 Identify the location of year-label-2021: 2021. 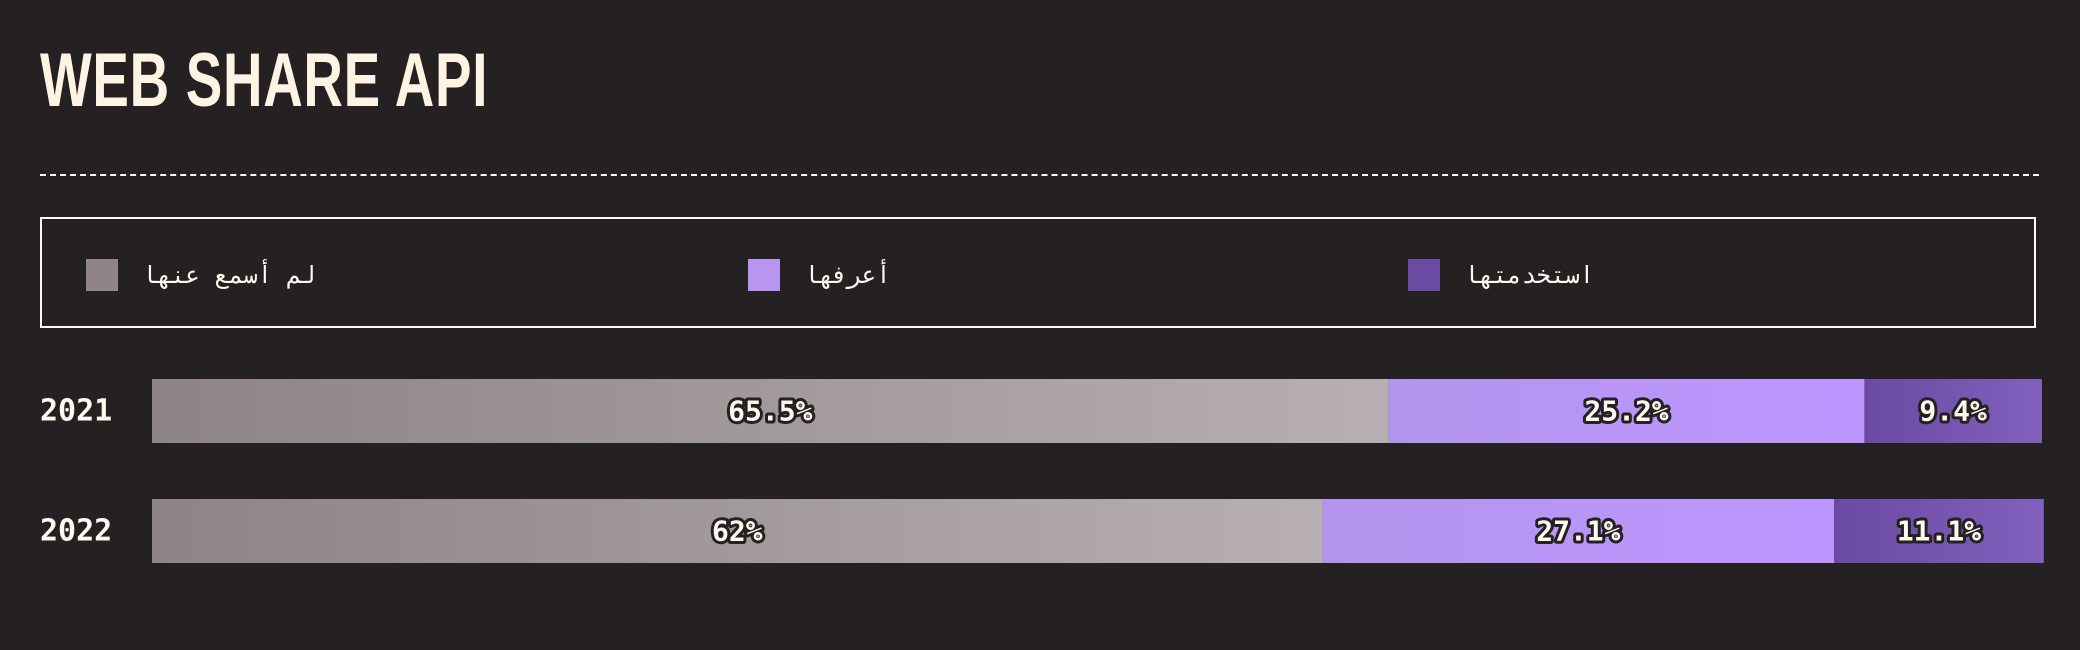
(76, 411).